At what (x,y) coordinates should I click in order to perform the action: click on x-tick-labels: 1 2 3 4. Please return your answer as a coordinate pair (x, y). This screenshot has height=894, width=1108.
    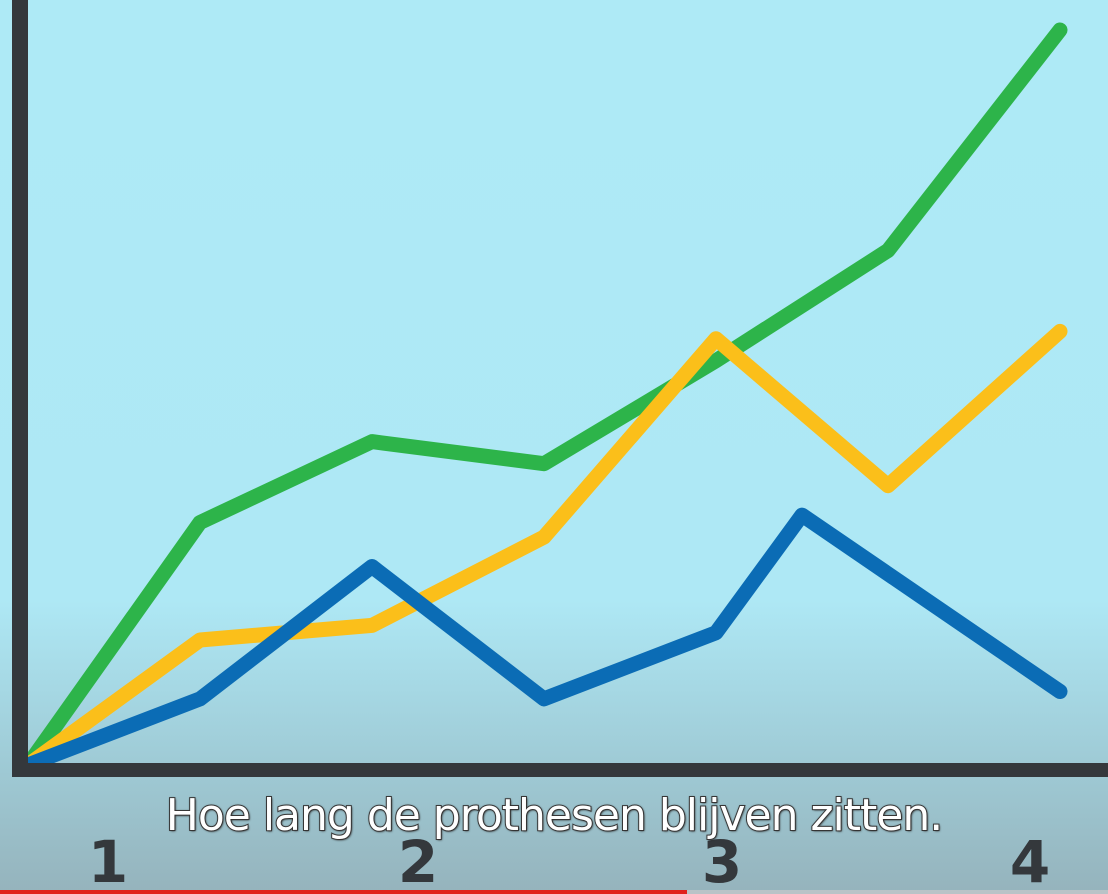
    Looking at the image, I should click on (569, 861).